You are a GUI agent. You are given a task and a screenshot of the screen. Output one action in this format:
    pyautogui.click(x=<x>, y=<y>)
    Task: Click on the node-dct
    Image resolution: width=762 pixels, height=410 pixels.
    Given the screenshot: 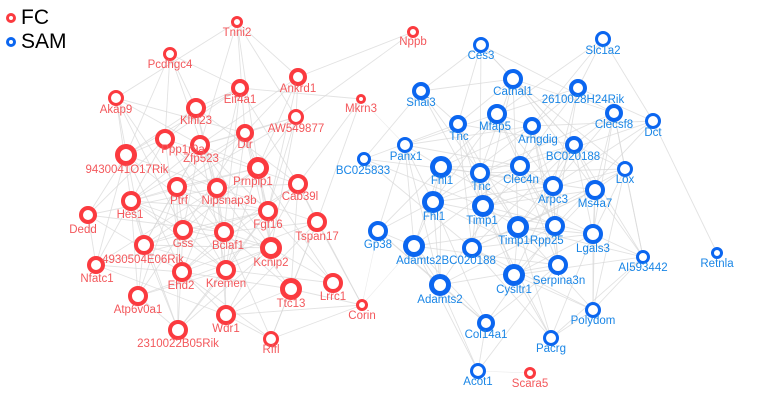 What is the action you would take?
    pyautogui.click(x=653, y=121)
    